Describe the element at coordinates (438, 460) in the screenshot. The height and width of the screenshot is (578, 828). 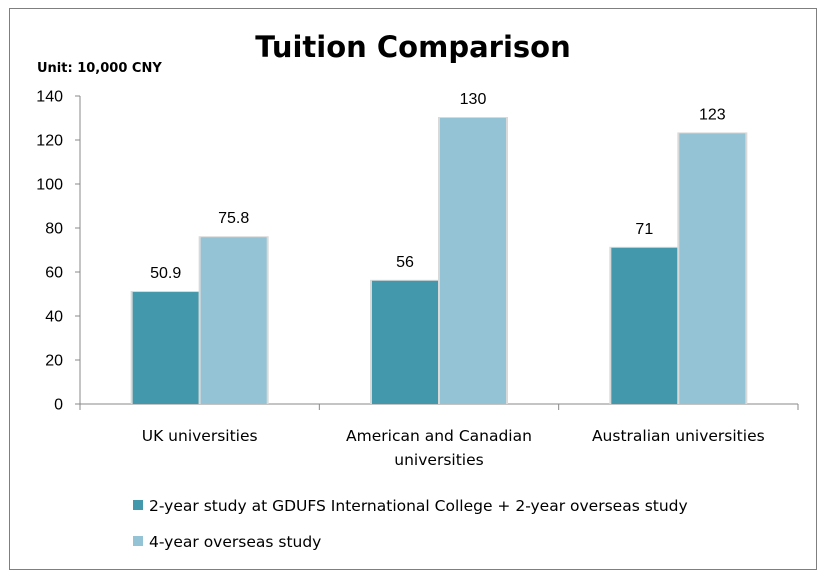
I see `category-label: universities` at that location.